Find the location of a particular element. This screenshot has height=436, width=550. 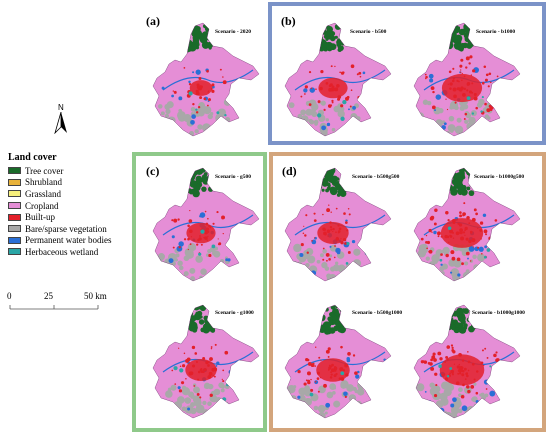

map-b1000g1000 is located at coordinates (467, 361).